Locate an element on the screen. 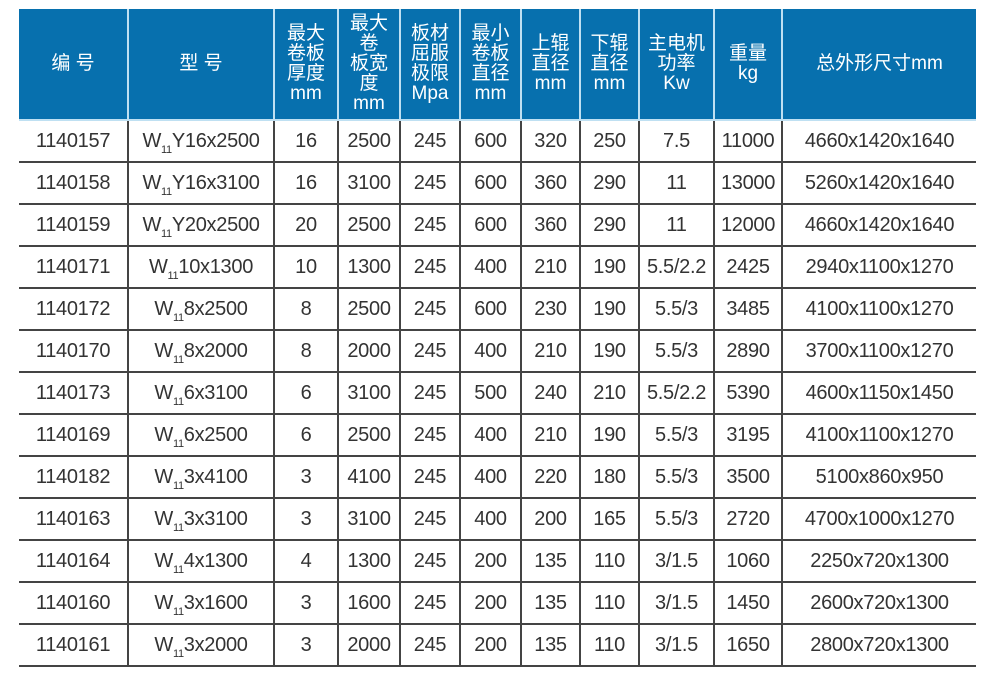 Image resolution: width=992 pixels, height=677 pixels. cell-power: 7.5 is located at coordinates (676, 141).